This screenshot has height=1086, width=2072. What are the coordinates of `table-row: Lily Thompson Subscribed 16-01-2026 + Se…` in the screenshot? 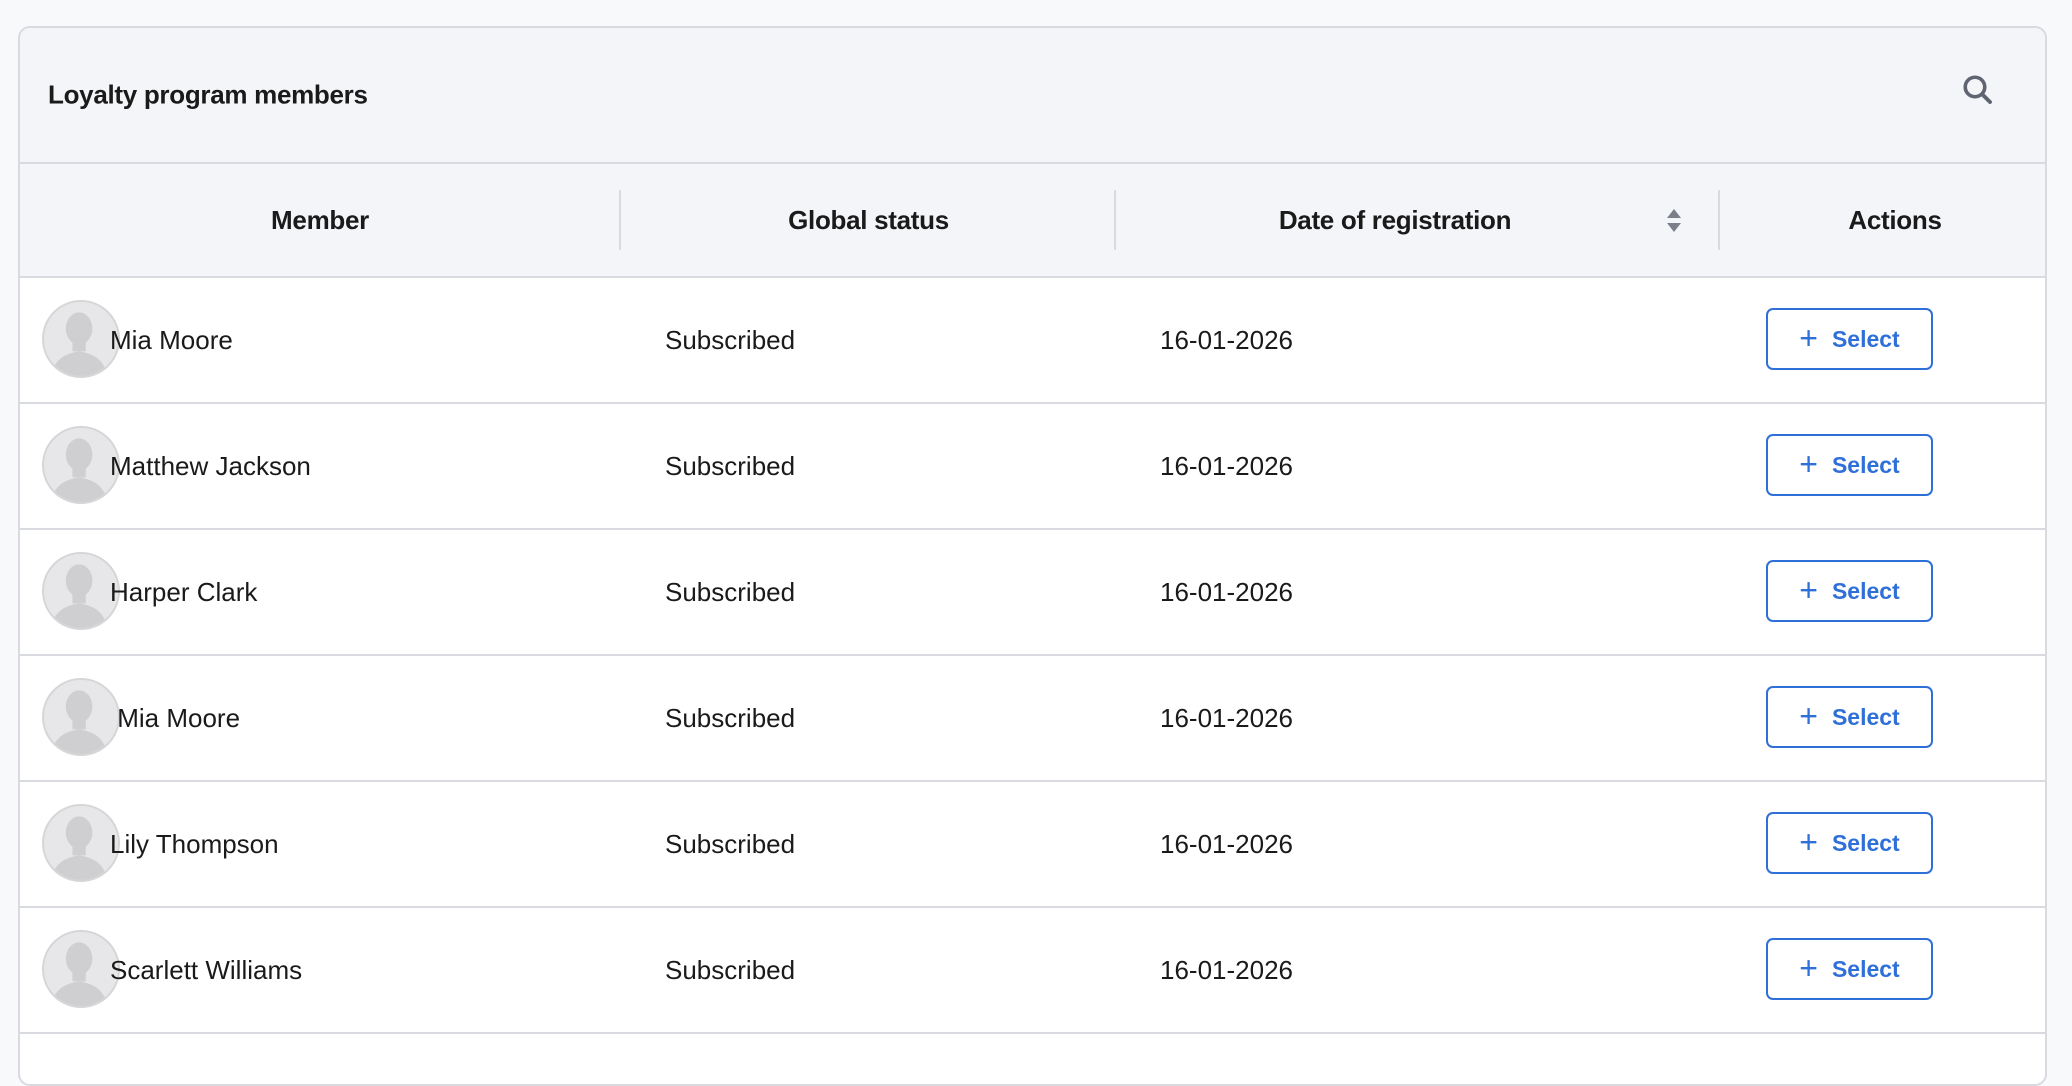 It's located at (1032, 845).